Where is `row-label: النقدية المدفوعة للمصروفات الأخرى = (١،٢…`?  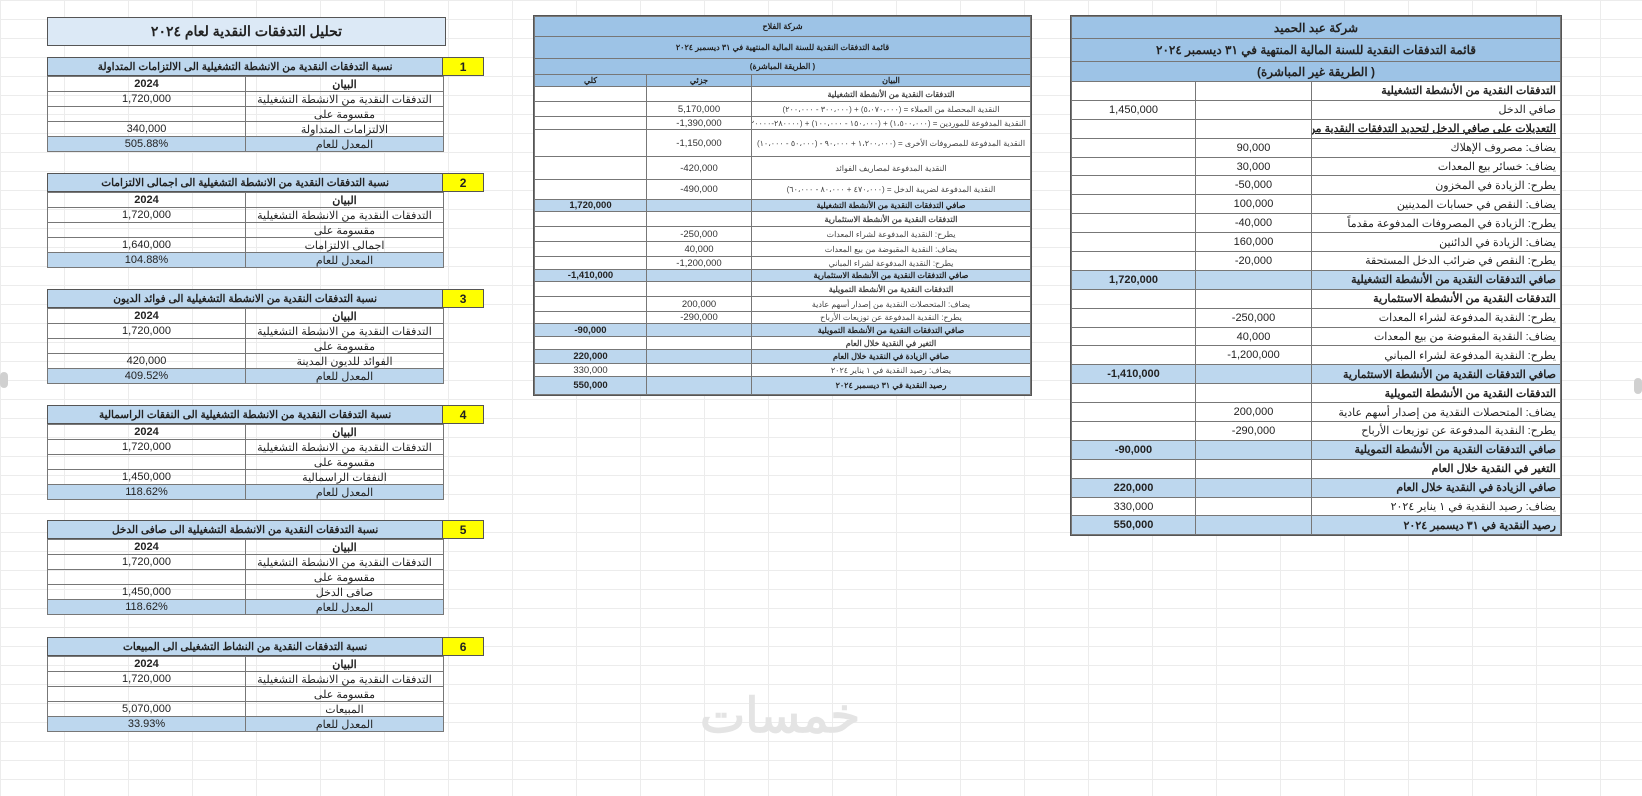
row-label: النقدية المدفوعة للمصروفات الأخرى = (١،٢… is located at coordinates (891, 143).